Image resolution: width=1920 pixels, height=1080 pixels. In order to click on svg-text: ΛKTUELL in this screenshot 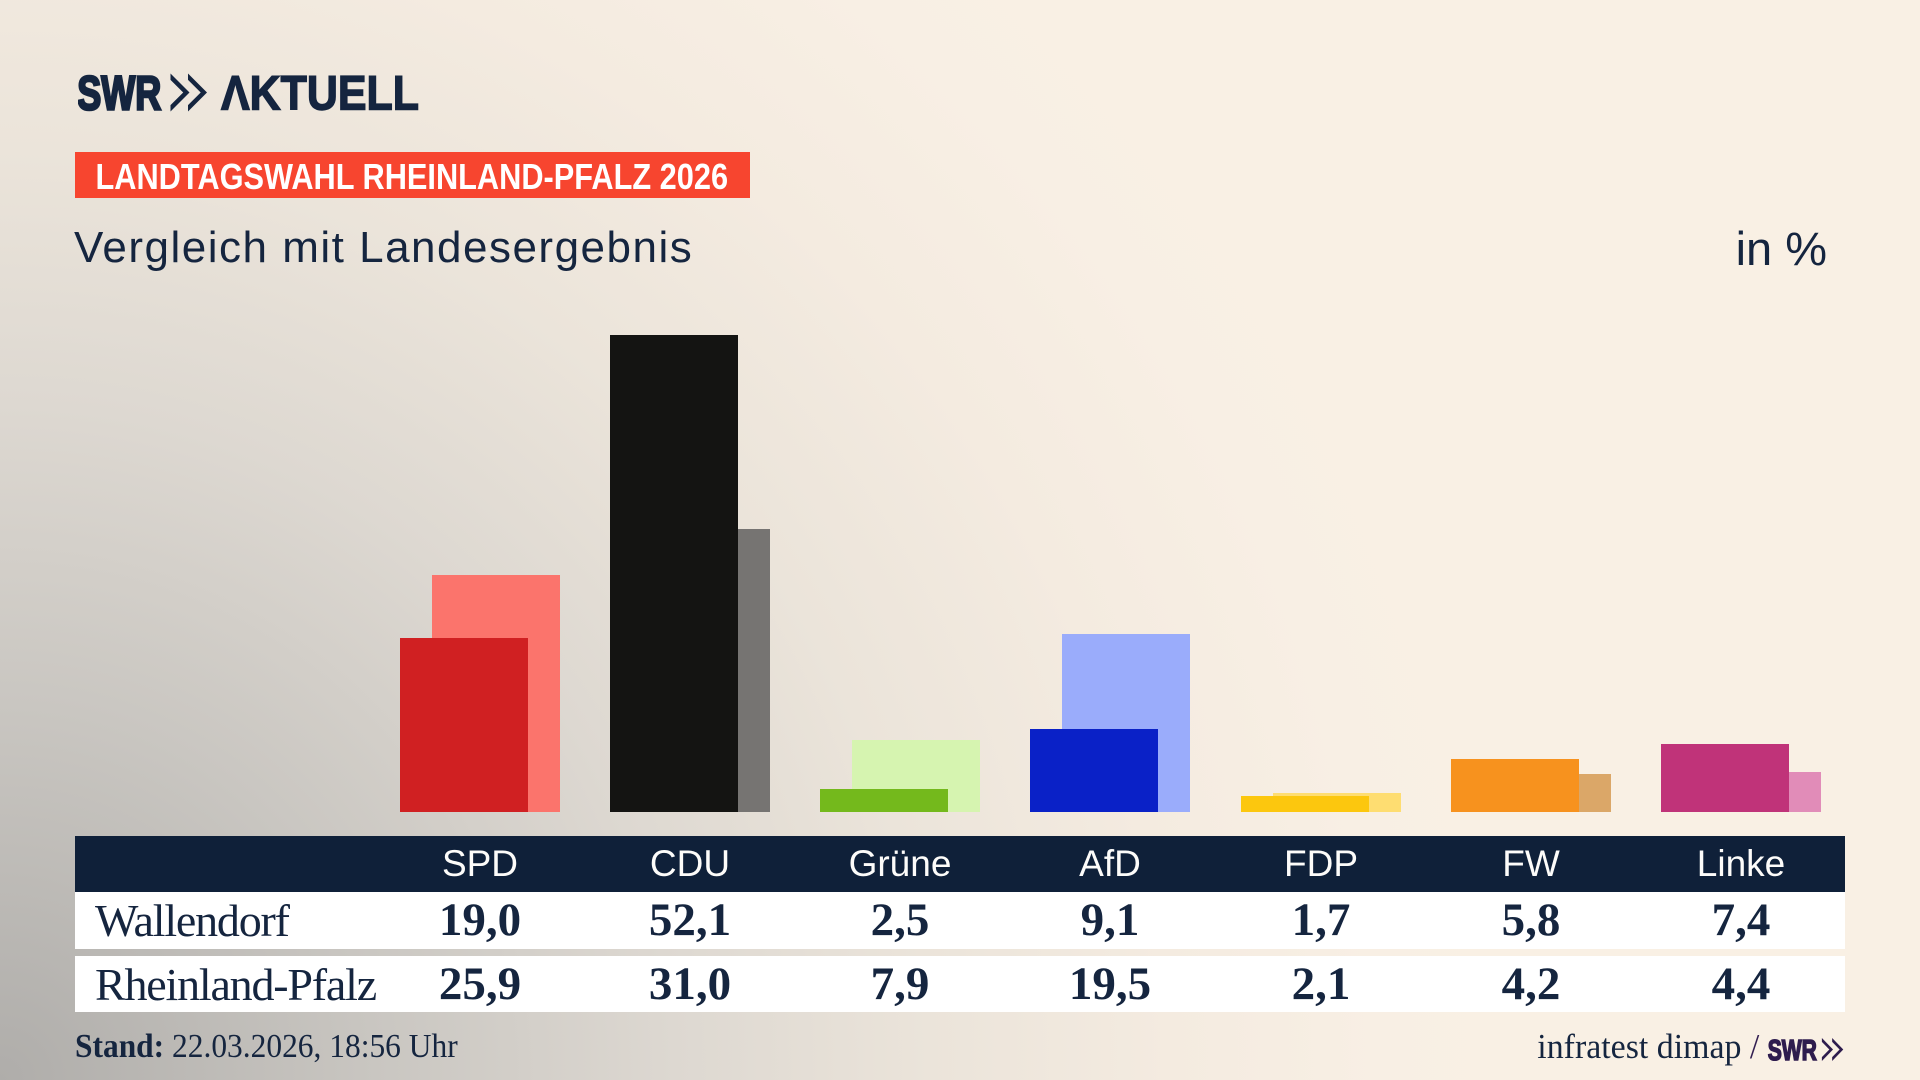, I will do `click(320, 92)`.